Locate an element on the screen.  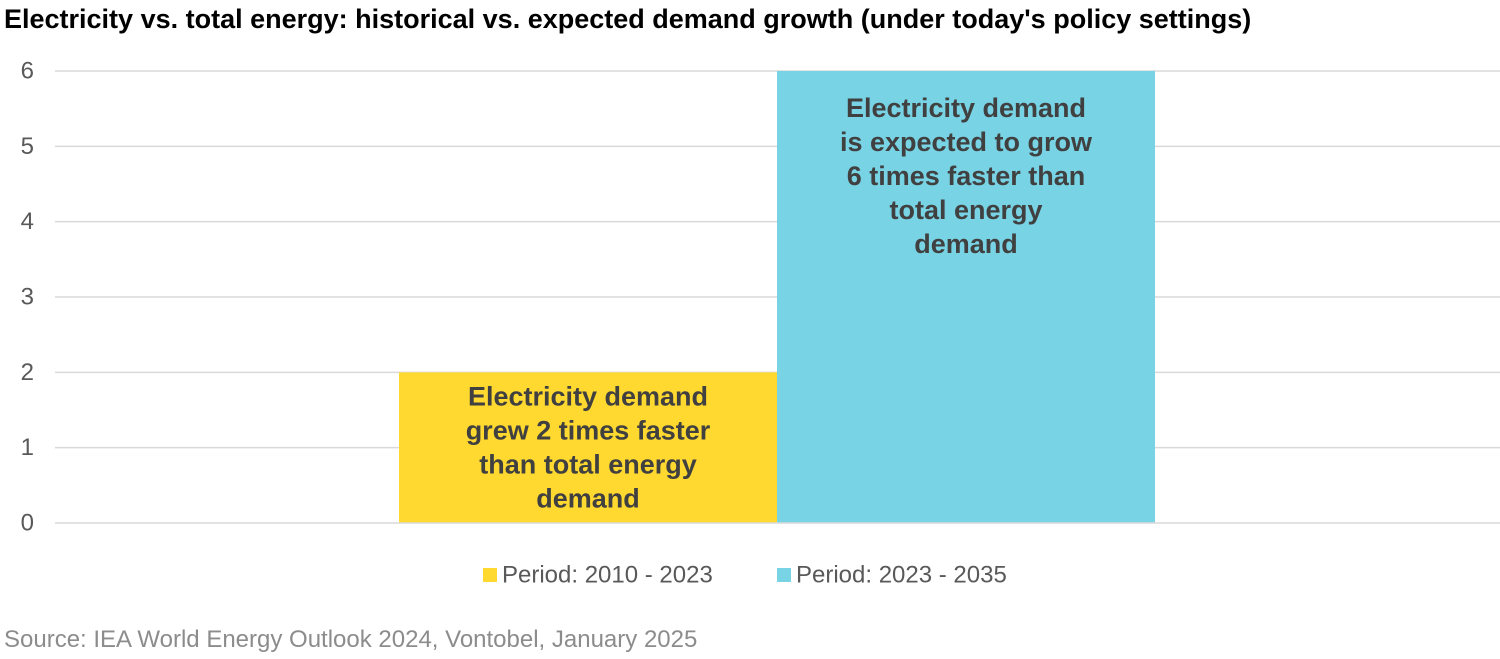
legend-label: Period: 2023 - 2035 is located at coordinates (901, 575).